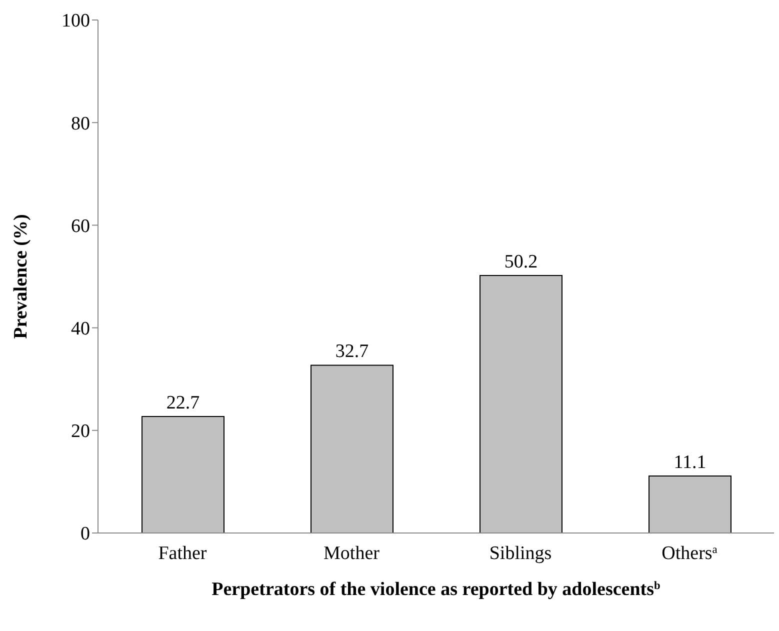 The image size is (779, 631). Describe the element at coordinates (352, 553) in the screenshot. I see `x-tick-label: Mother` at that location.